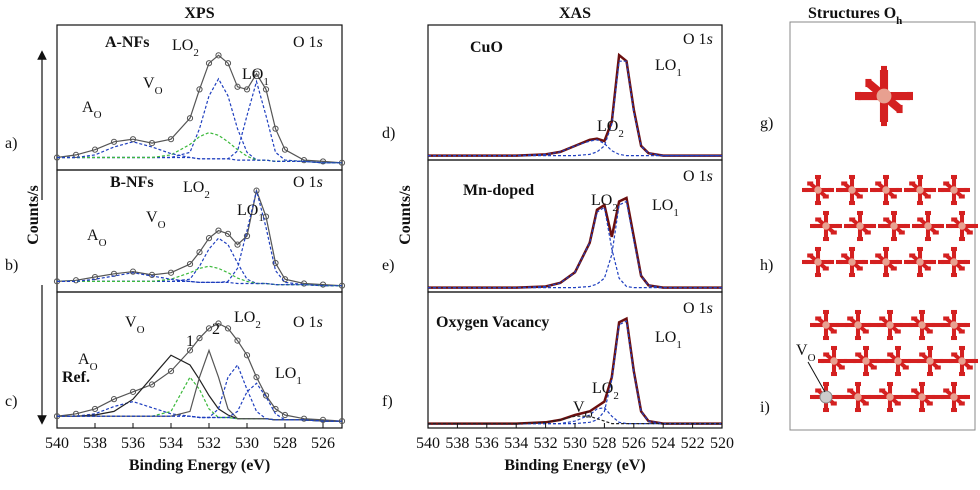 This screenshot has width=980, height=490. What do you see at coordinates (765, 407) in the screenshot?
I see `panel-label: i)` at bounding box center [765, 407].